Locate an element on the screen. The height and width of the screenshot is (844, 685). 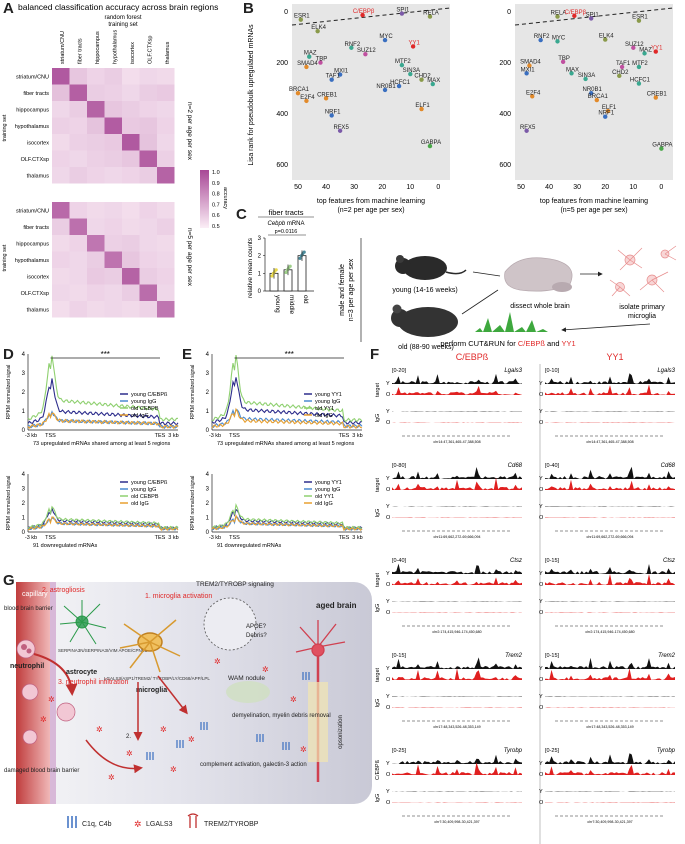
b-point-label: MYC is located at coordinates (386, 37).